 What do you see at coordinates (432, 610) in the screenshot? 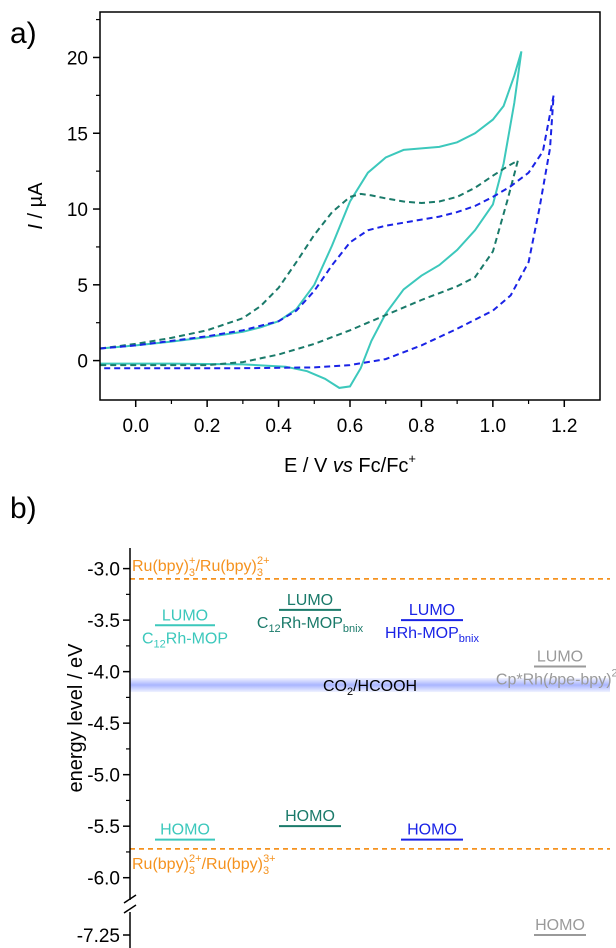
I see `lumo-label-3: LUMO` at bounding box center [432, 610].